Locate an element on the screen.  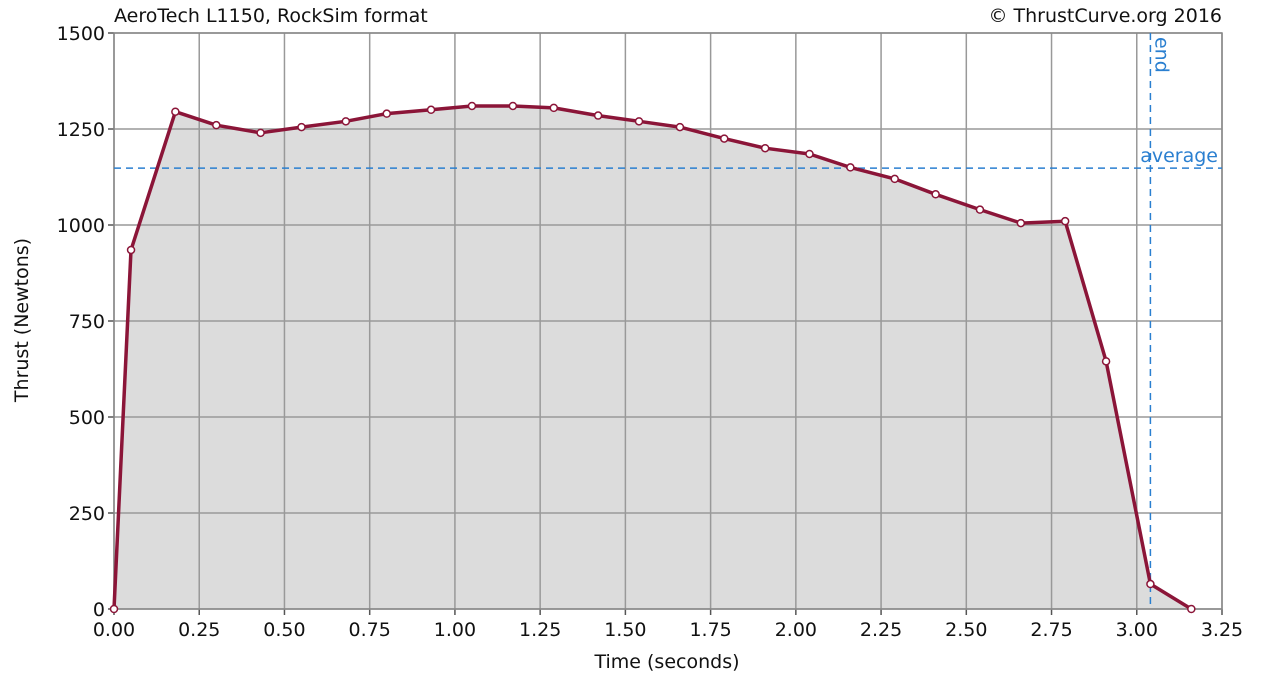
y-tick-label: 250 is located at coordinates (87, 514).